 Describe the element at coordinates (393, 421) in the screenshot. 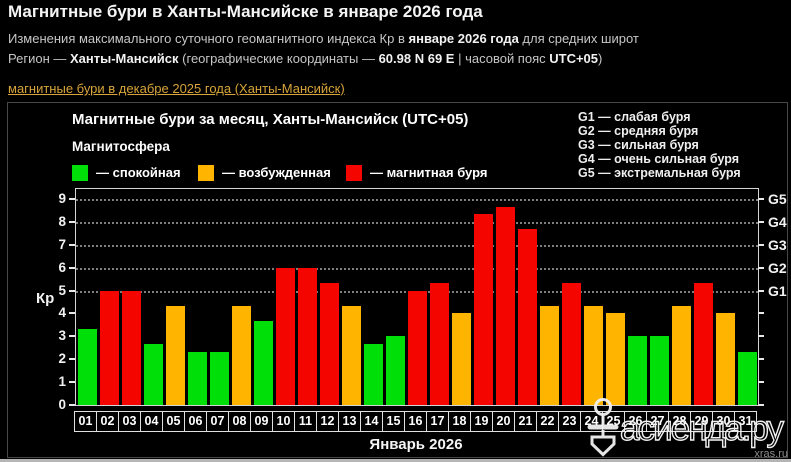

I see `day-label-15: 15` at that location.